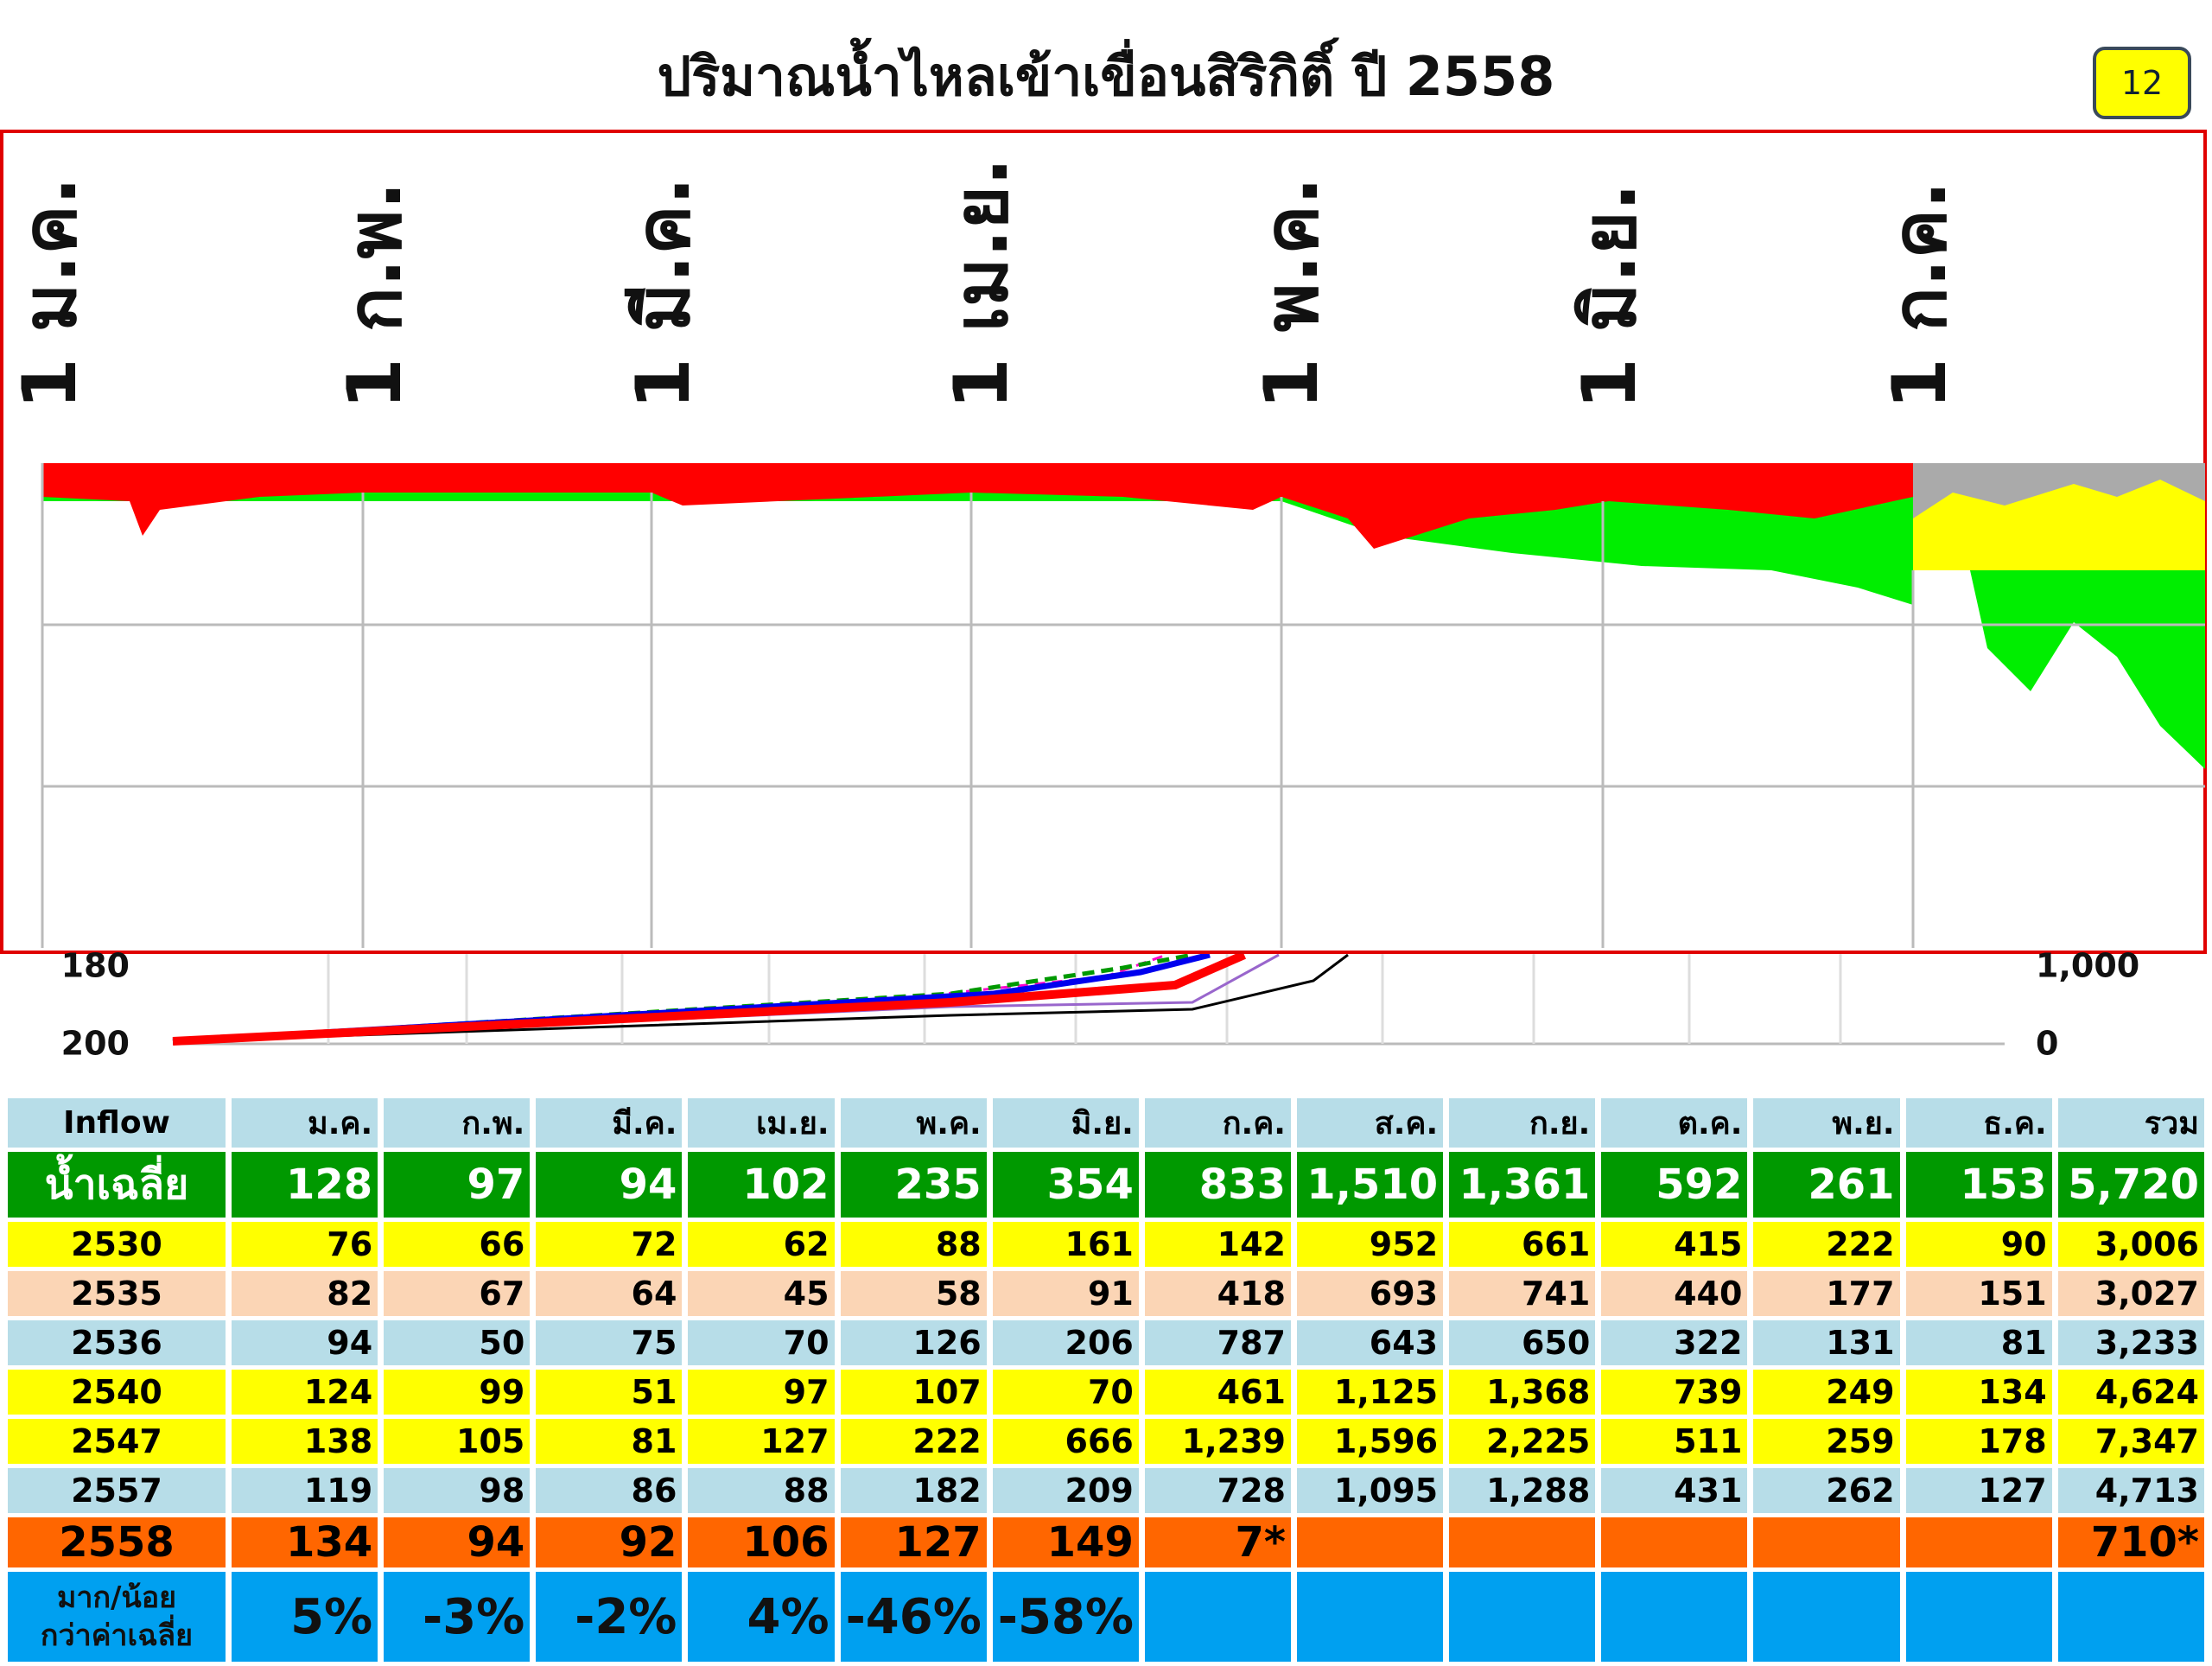 Image resolution: width=2212 pixels, height=1666 pixels. I want to click on date-label: 1 เม.ย., so click(982, 284).